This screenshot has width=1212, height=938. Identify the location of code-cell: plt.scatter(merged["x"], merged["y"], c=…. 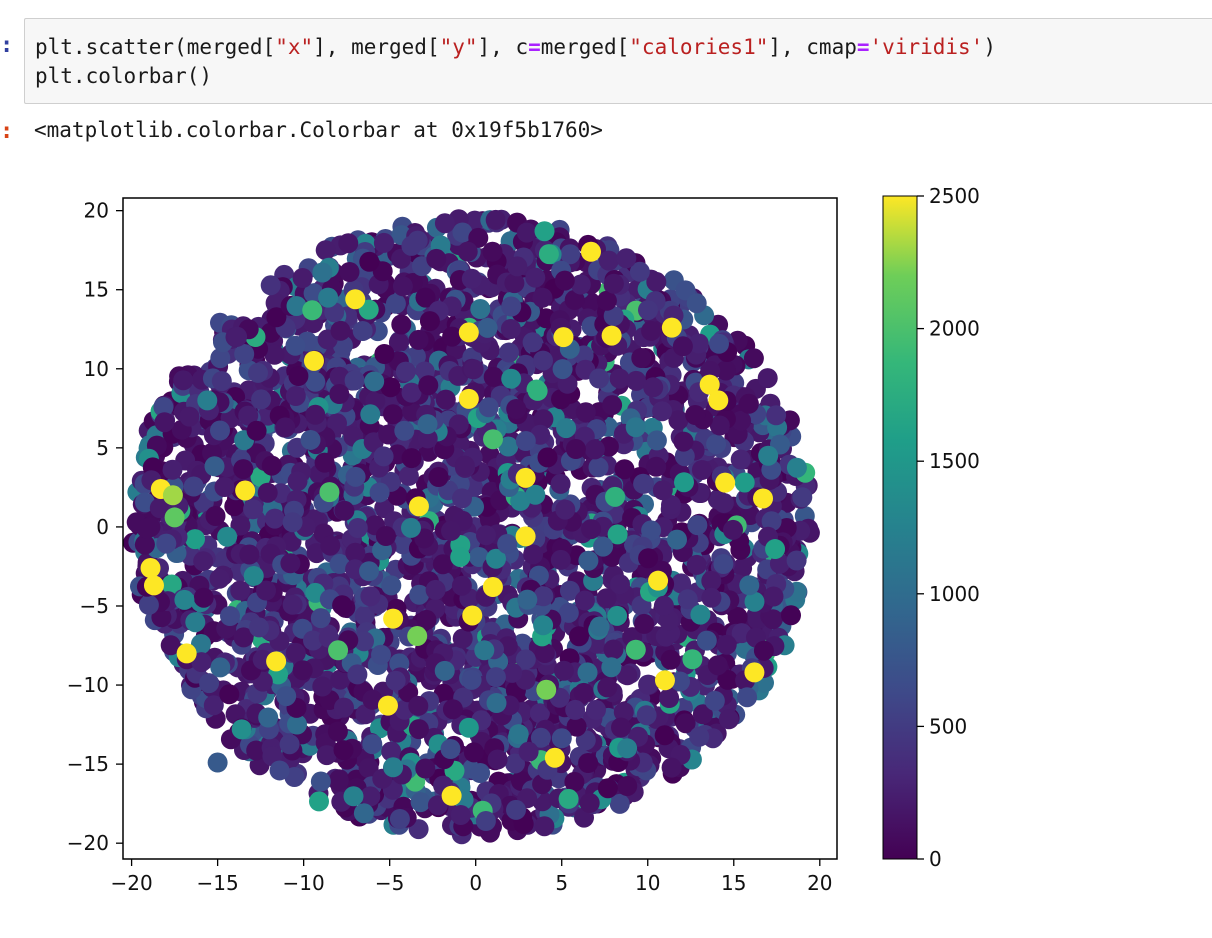
(618, 61).